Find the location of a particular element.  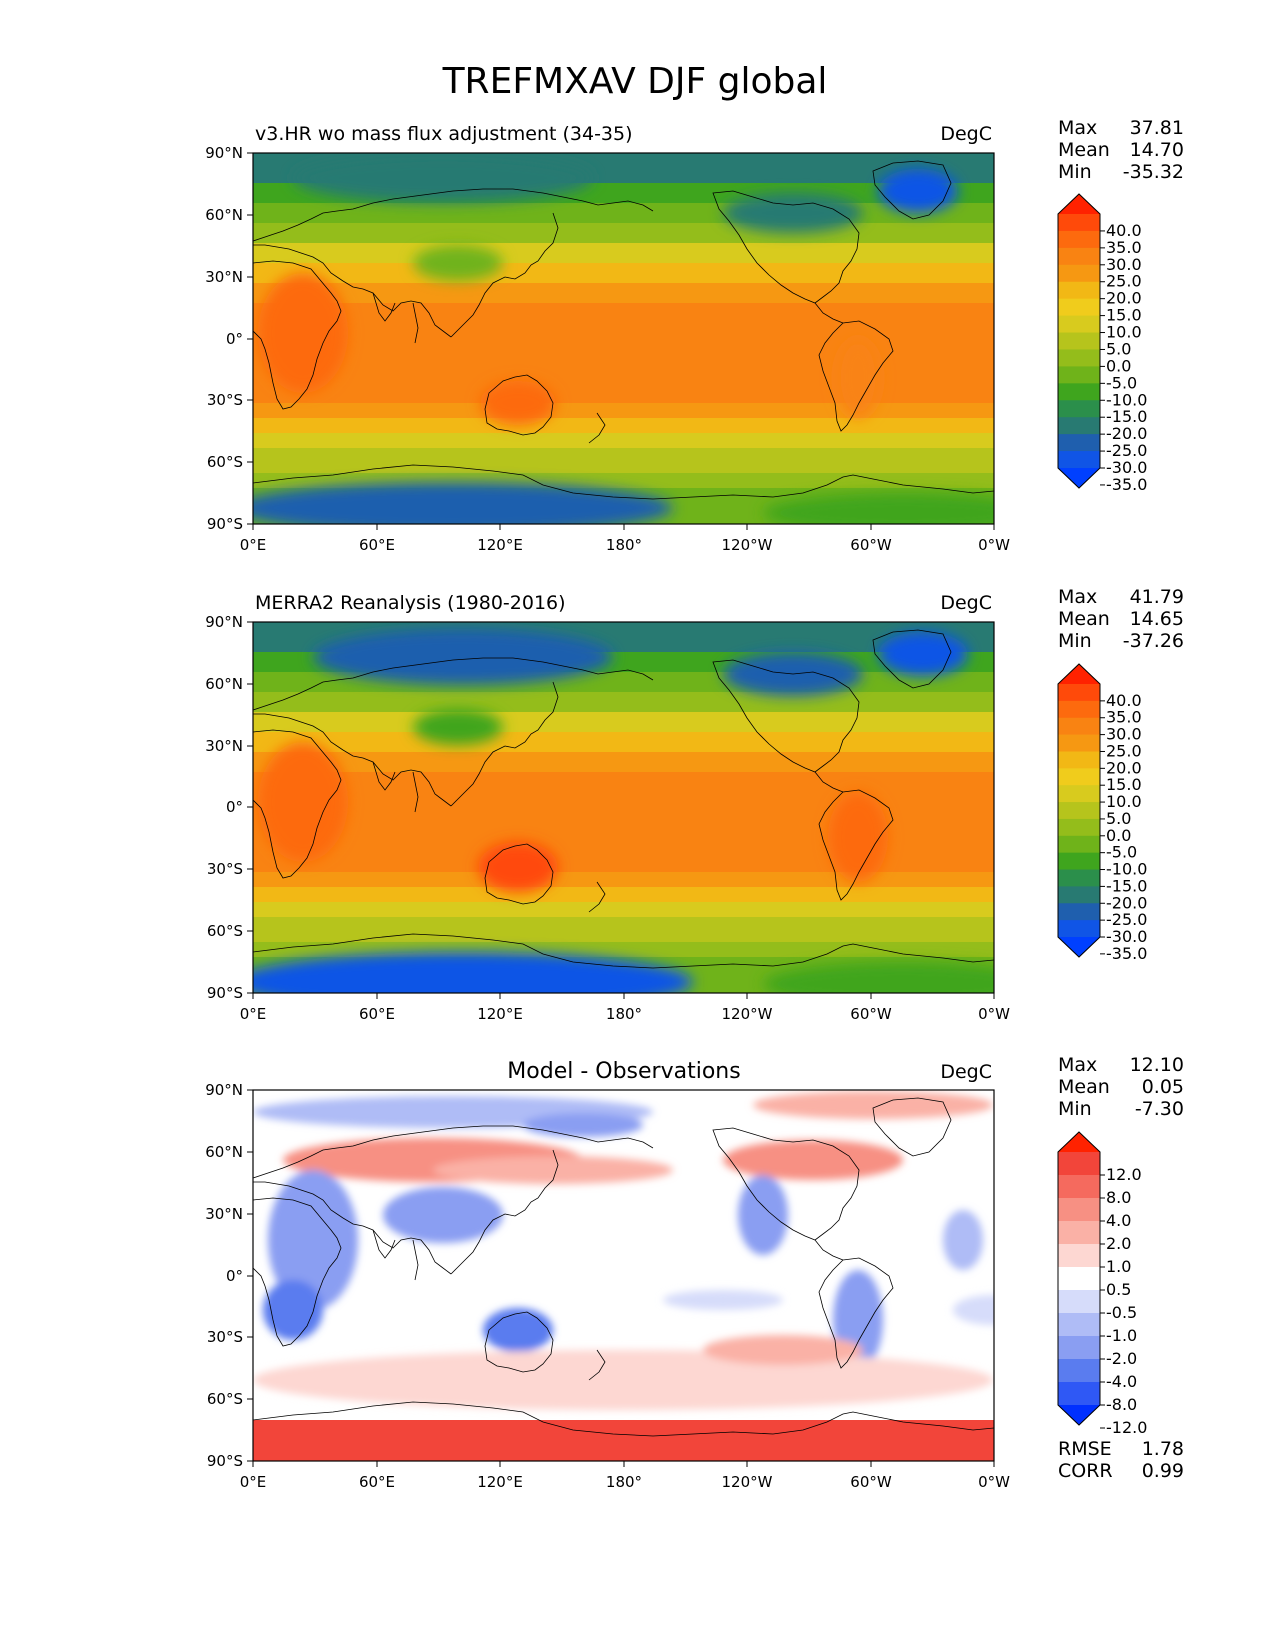

x-axis: 0°E 60°E 120°E 180° 120°W 60°W 0°W is located at coordinates (625, 1008).